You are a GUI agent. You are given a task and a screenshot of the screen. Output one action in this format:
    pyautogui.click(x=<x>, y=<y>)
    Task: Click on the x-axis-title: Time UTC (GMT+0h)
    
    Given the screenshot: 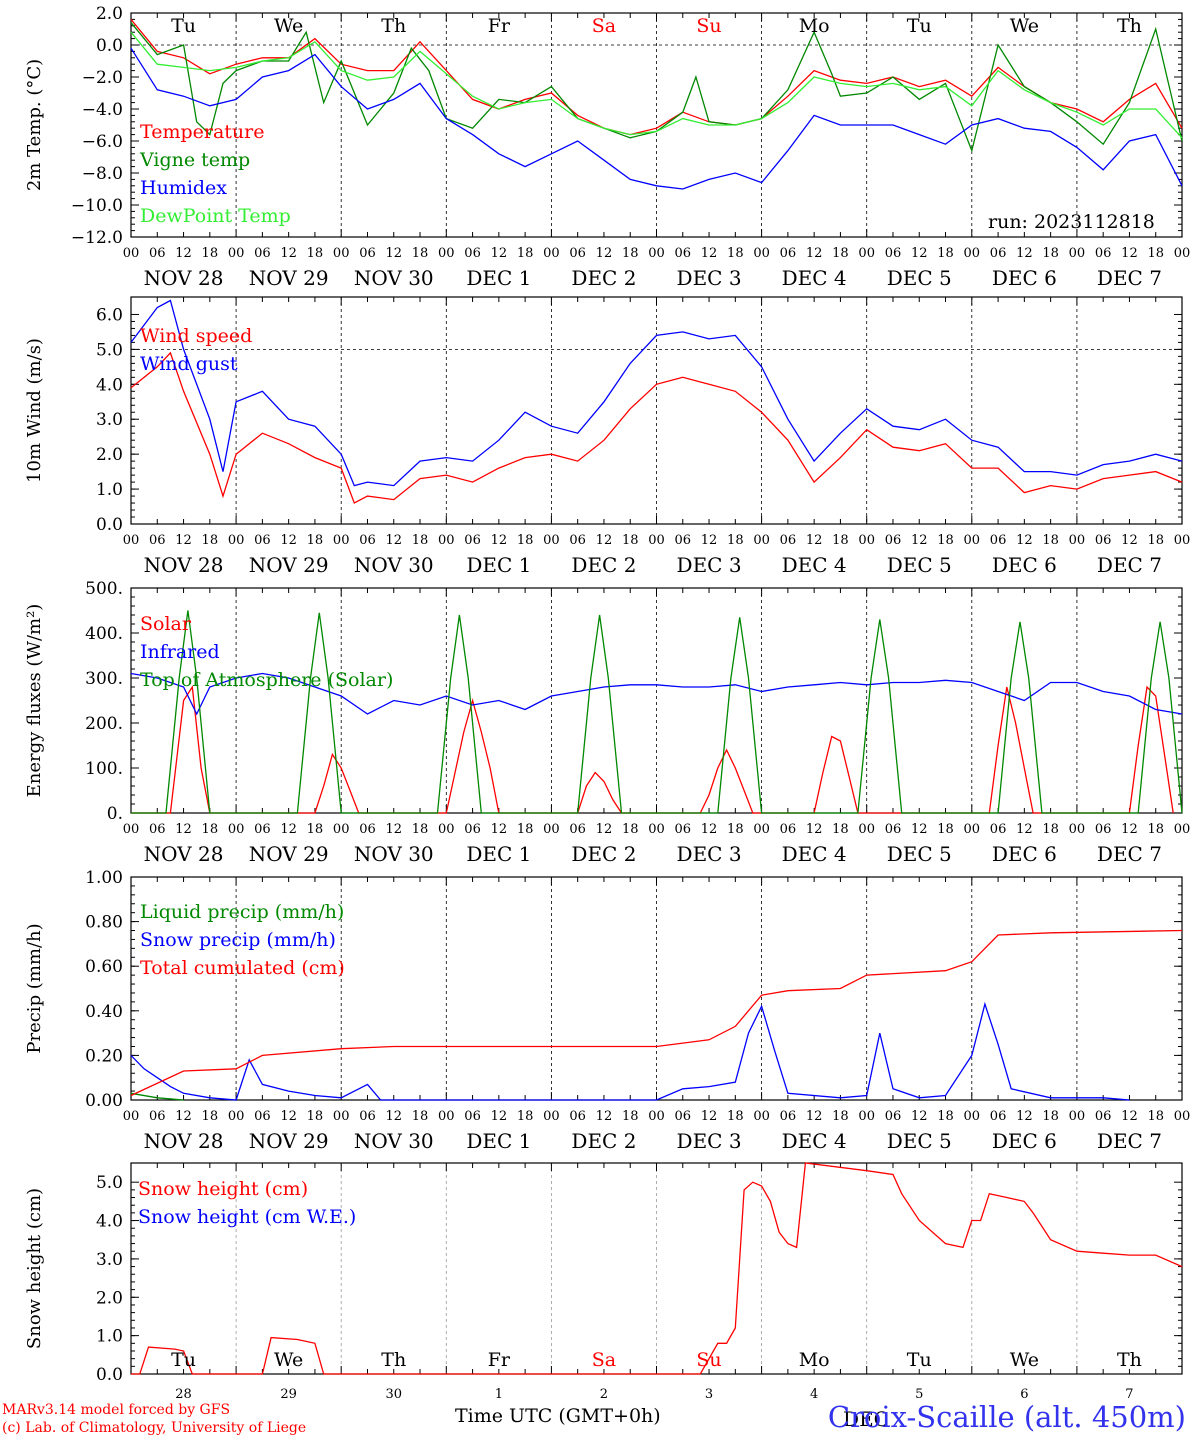 What is the action you would take?
    pyautogui.click(x=558, y=1416)
    